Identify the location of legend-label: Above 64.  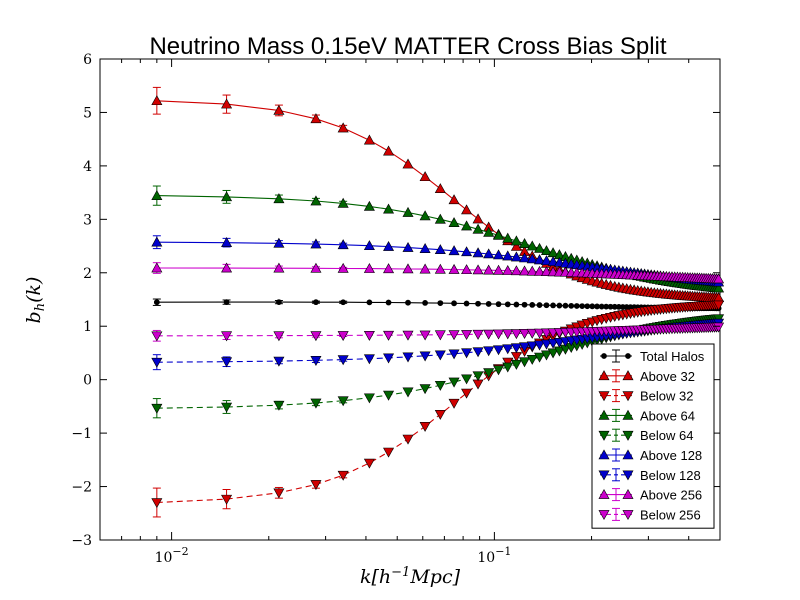
(667, 415).